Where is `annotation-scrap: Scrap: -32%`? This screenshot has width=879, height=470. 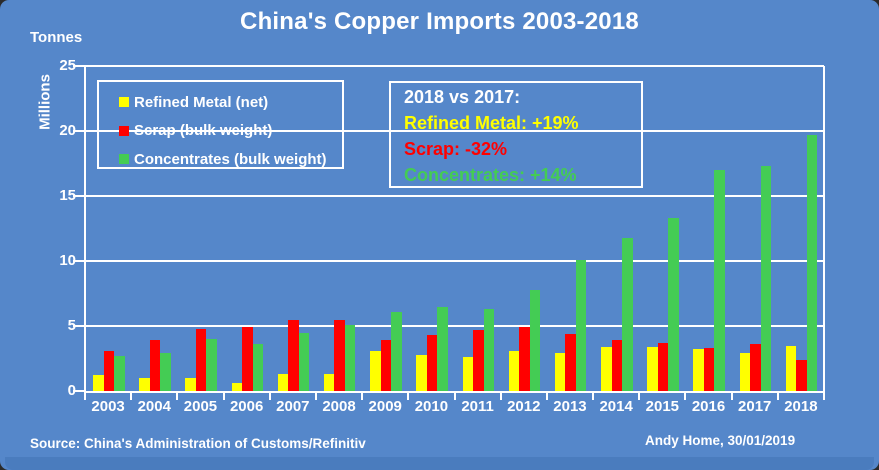 annotation-scrap: Scrap: -32% is located at coordinates (456, 149).